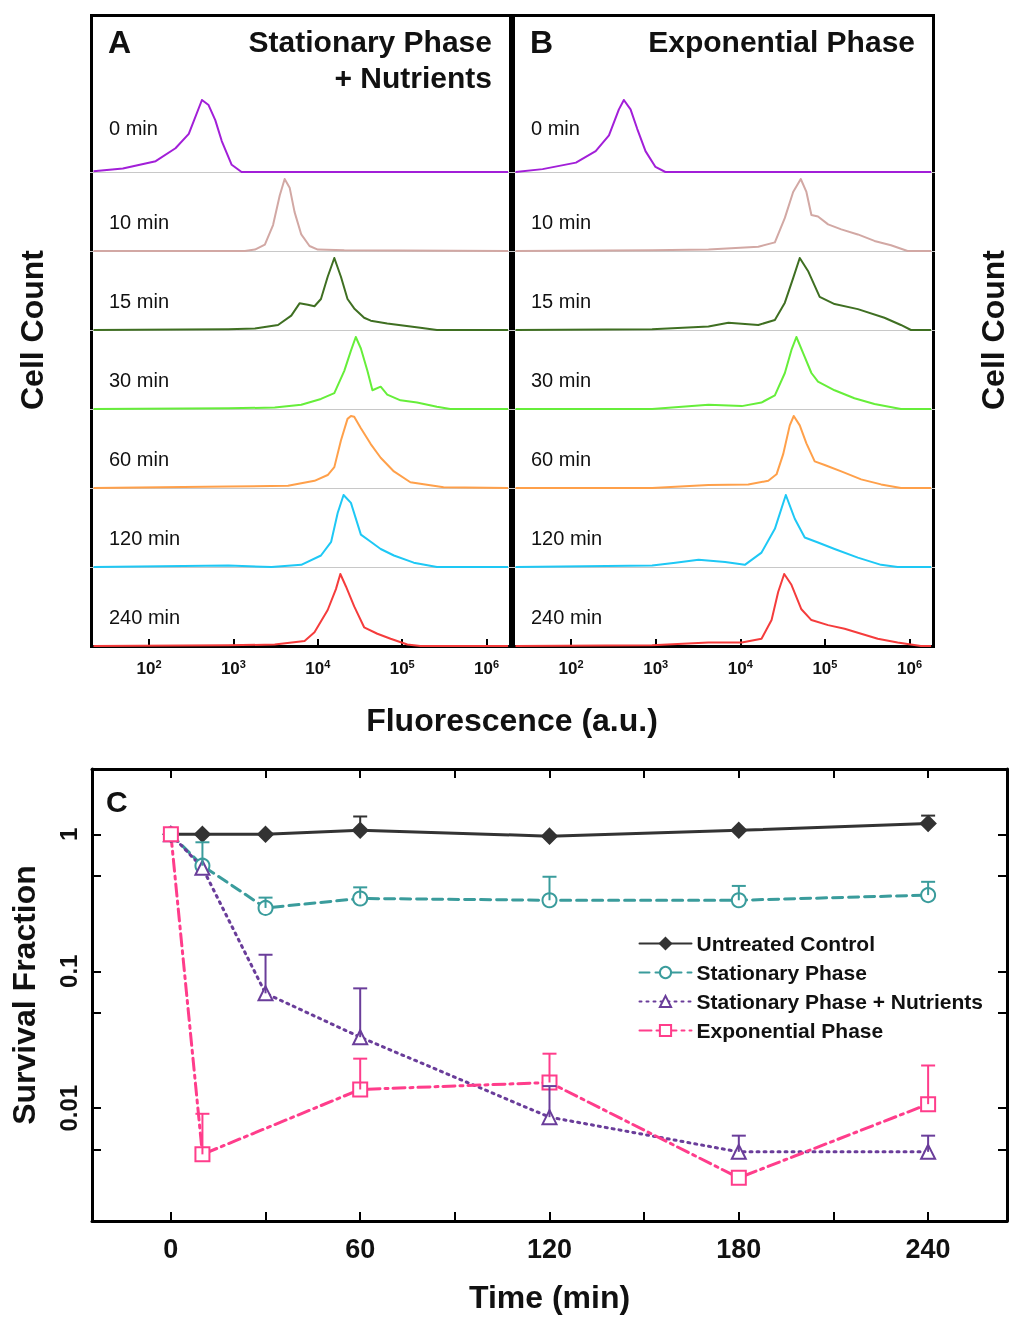  Describe the element at coordinates (68, 1108) in the screenshot. I see `y-tick-label: 0.01` at that location.